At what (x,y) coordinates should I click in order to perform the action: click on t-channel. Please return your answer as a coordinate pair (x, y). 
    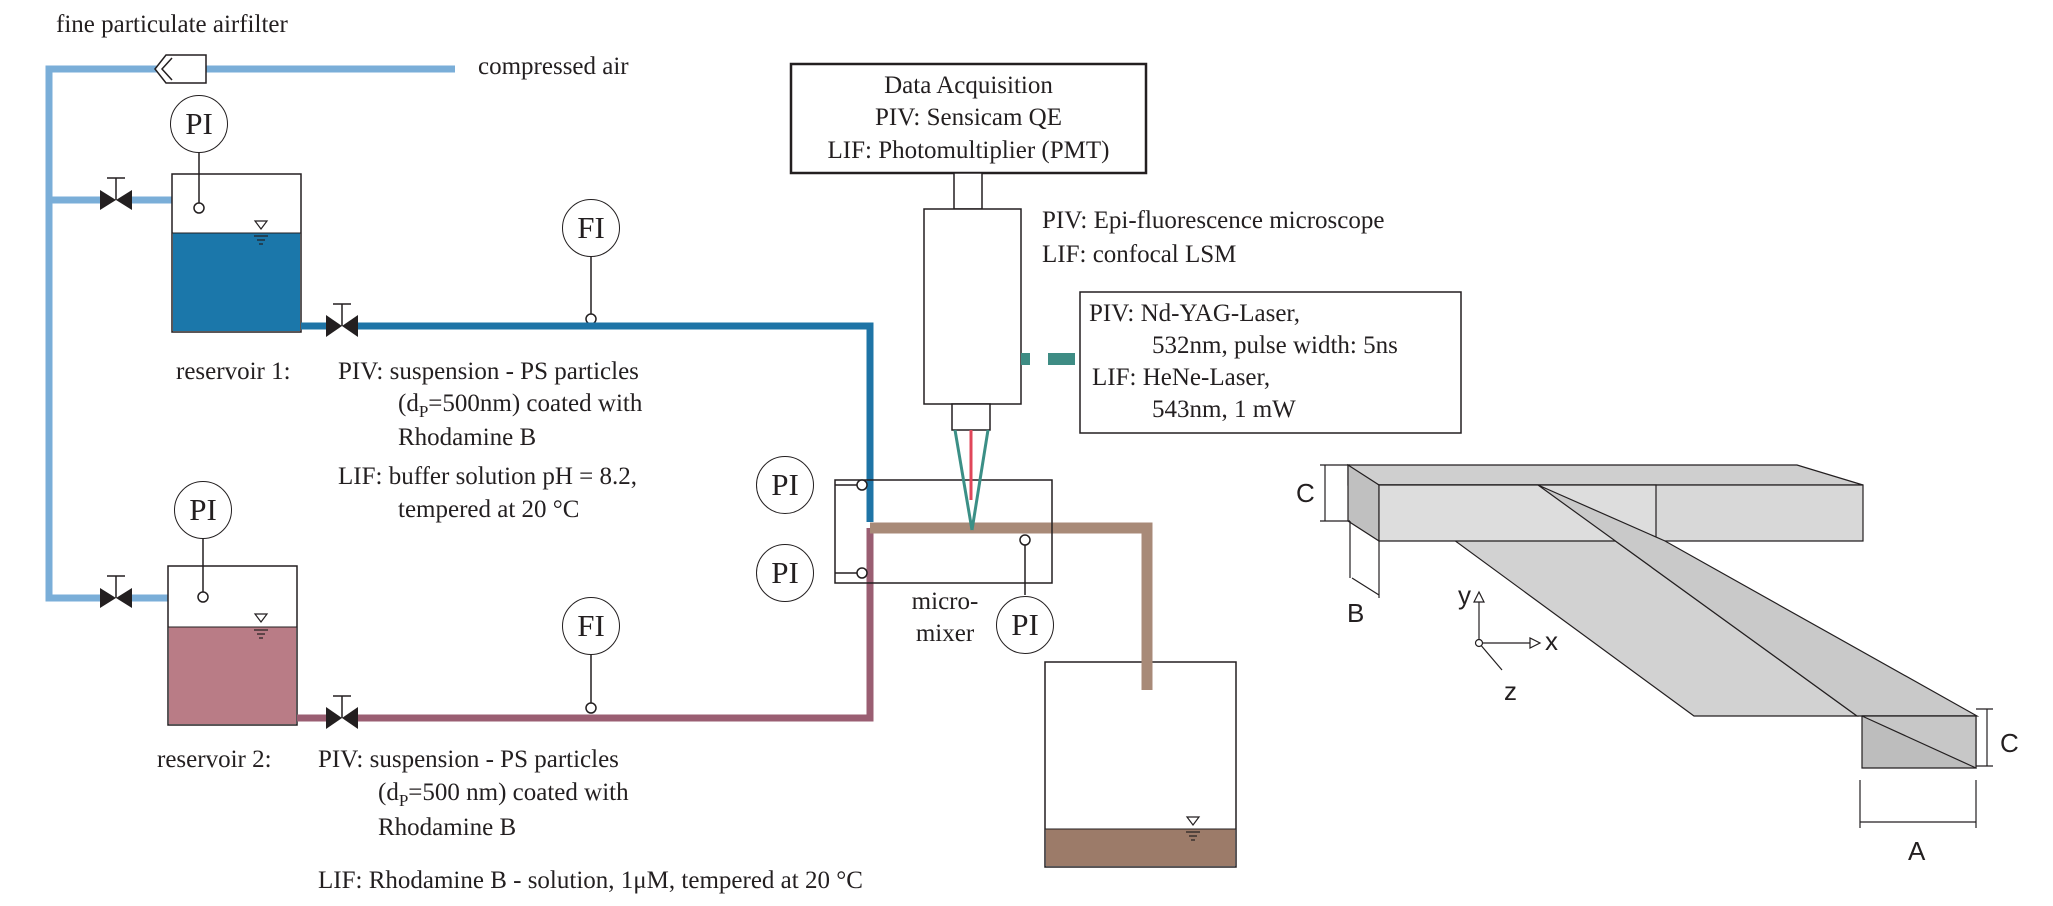
    Looking at the image, I should click on (1663, 616).